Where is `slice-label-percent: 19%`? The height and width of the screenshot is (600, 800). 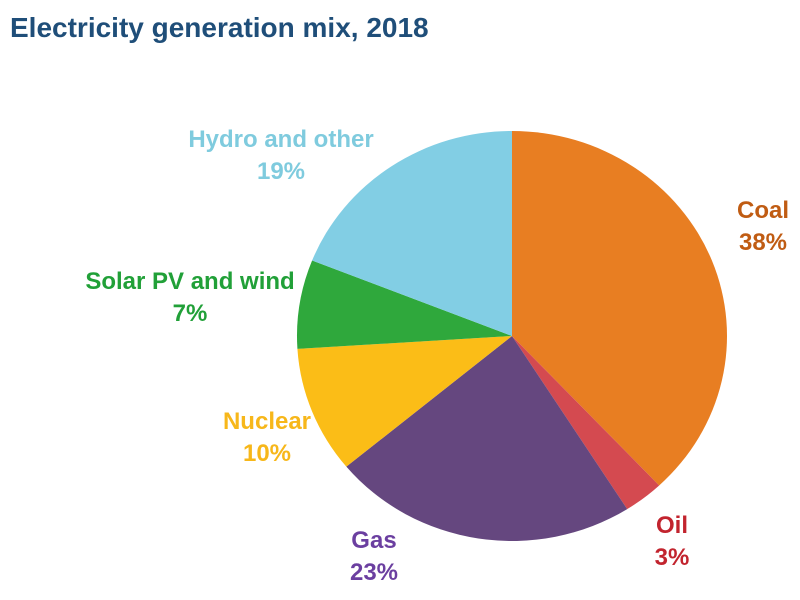
slice-label-percent: 19% is located at coordinates (281, 171).